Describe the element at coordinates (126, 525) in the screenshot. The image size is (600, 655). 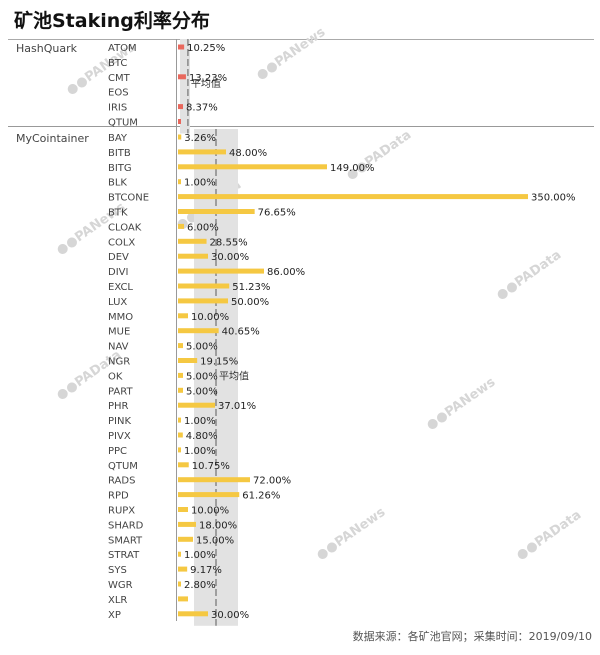
I see `category-label: SHARD` at that location.